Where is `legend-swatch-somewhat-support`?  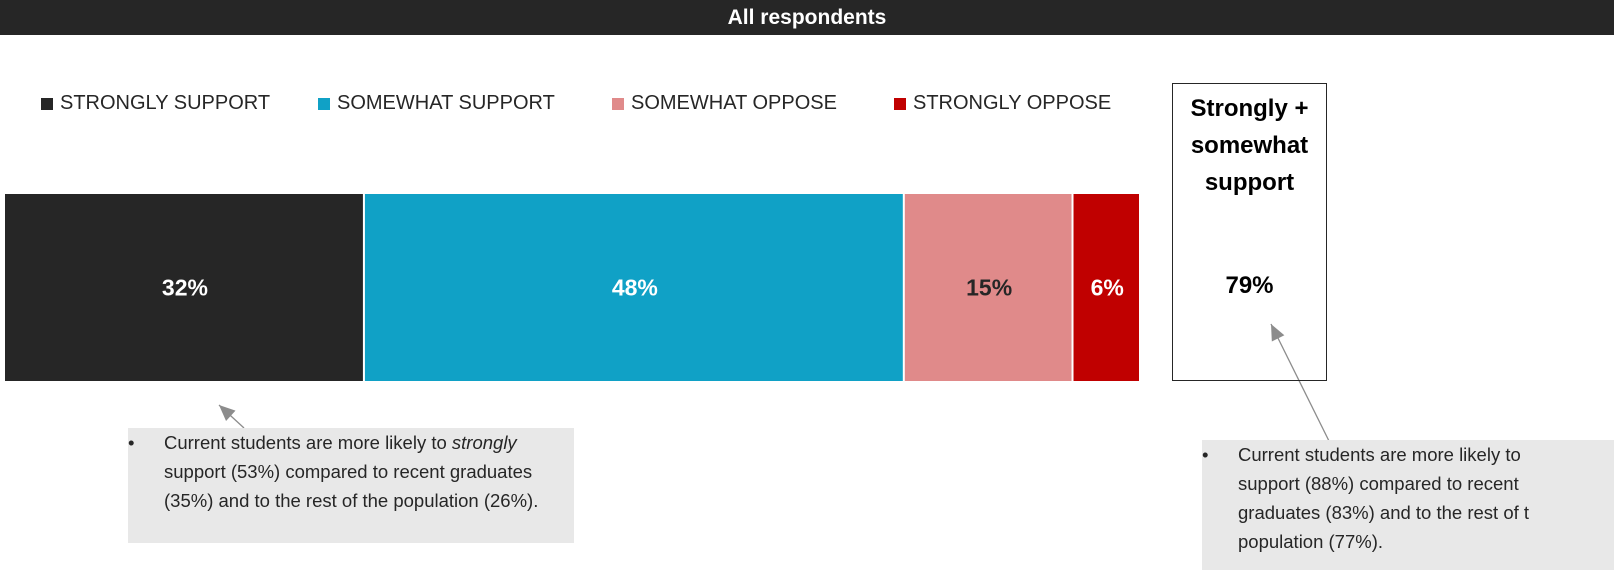 legend-swatch-somewhat-support is located at coordinates (324, 103).